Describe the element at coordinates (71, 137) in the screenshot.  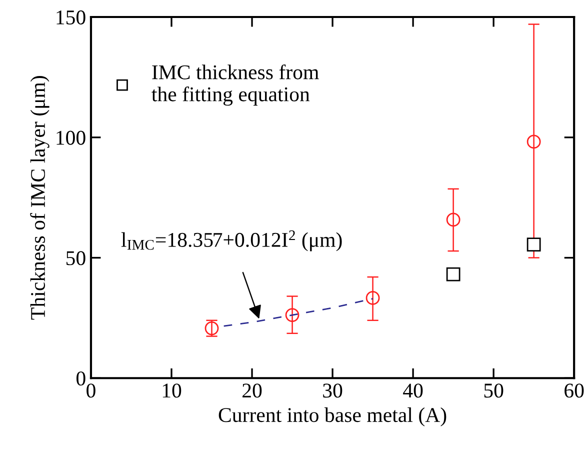
I see `y-tick-label: 100` at that location.